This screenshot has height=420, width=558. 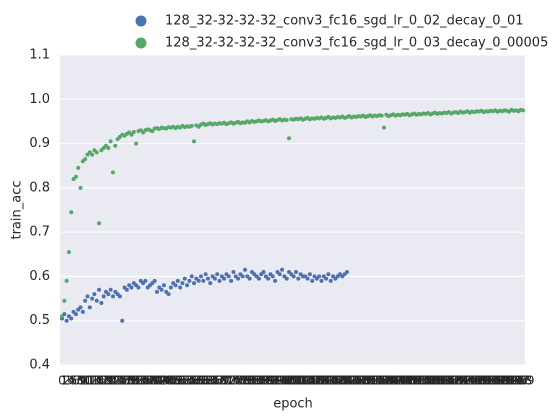 I want to click on x-tick-label: 153, so click(x=416, y=381).